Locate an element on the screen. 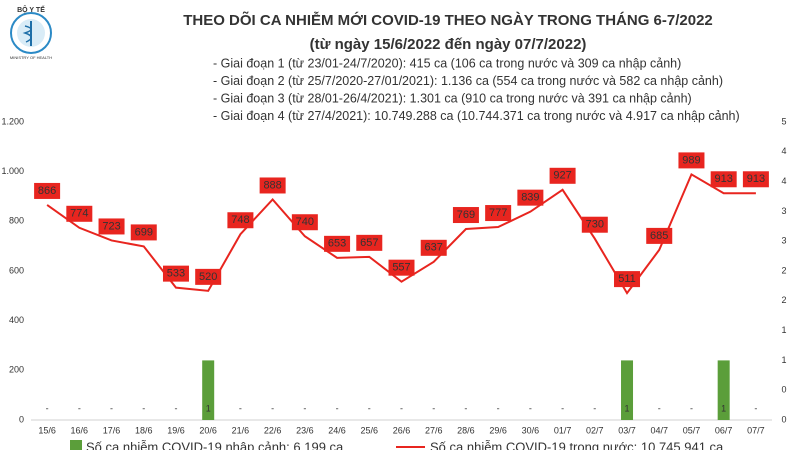 This screenshot has width=800, height=450. line-value-label: 866 is located at coordinates (47, 191).